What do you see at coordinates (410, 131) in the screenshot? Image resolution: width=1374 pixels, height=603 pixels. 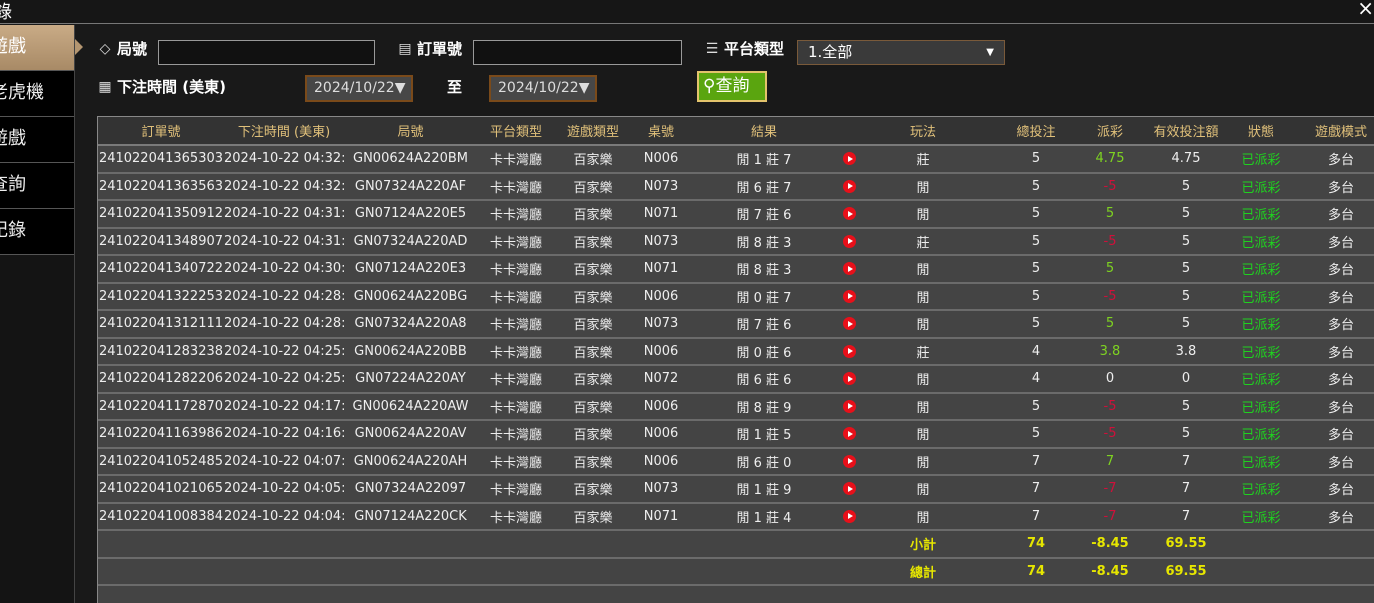 I see `column-header: 局號` at bounding box center [410, 131].